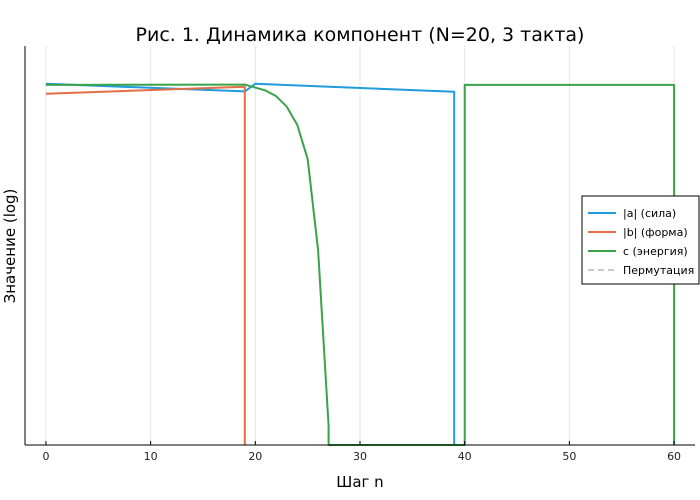  I want to click on x-axis-ticks: 0 10 20 30 40 50 60, so click(361, 452).